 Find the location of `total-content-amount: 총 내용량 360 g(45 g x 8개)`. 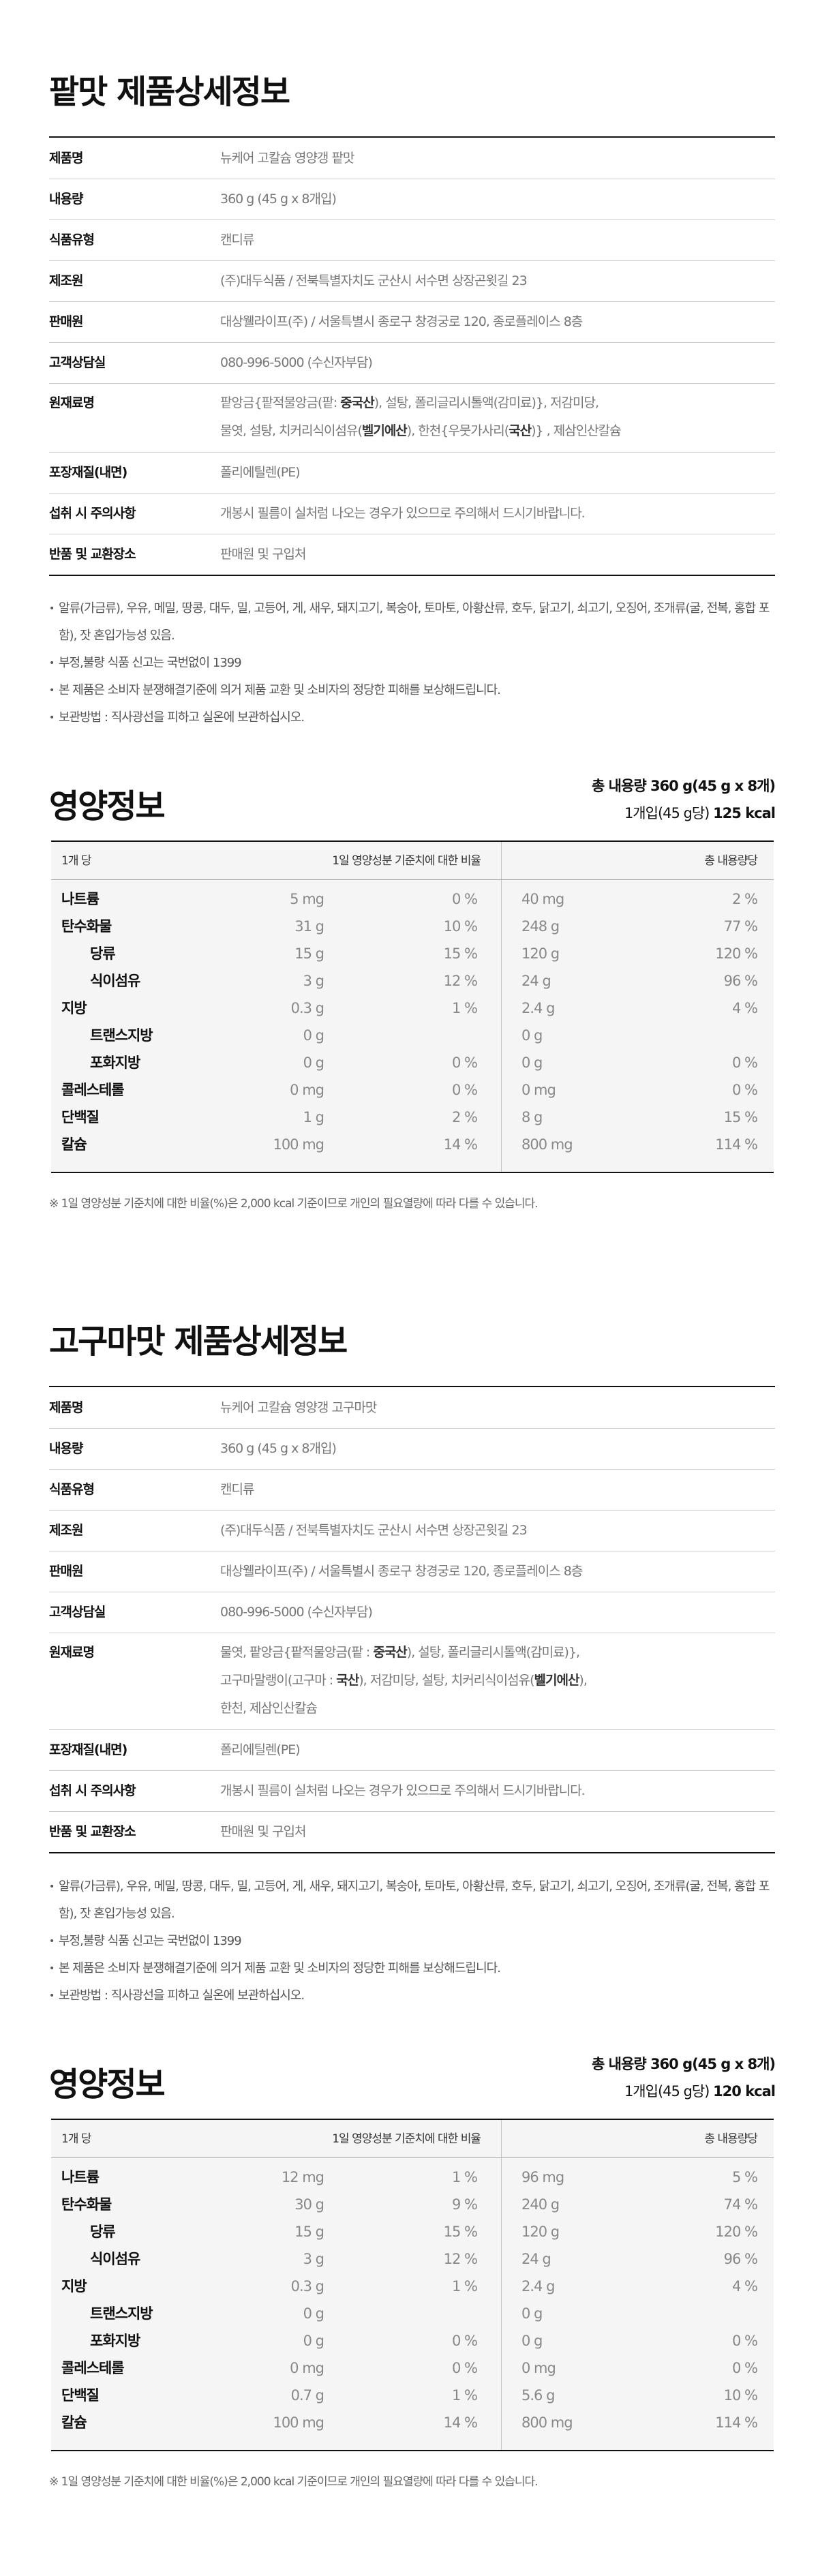

total-content-amount: 총 내용량 360 g(45 g x 8개) is located at coordinates (684, 786).